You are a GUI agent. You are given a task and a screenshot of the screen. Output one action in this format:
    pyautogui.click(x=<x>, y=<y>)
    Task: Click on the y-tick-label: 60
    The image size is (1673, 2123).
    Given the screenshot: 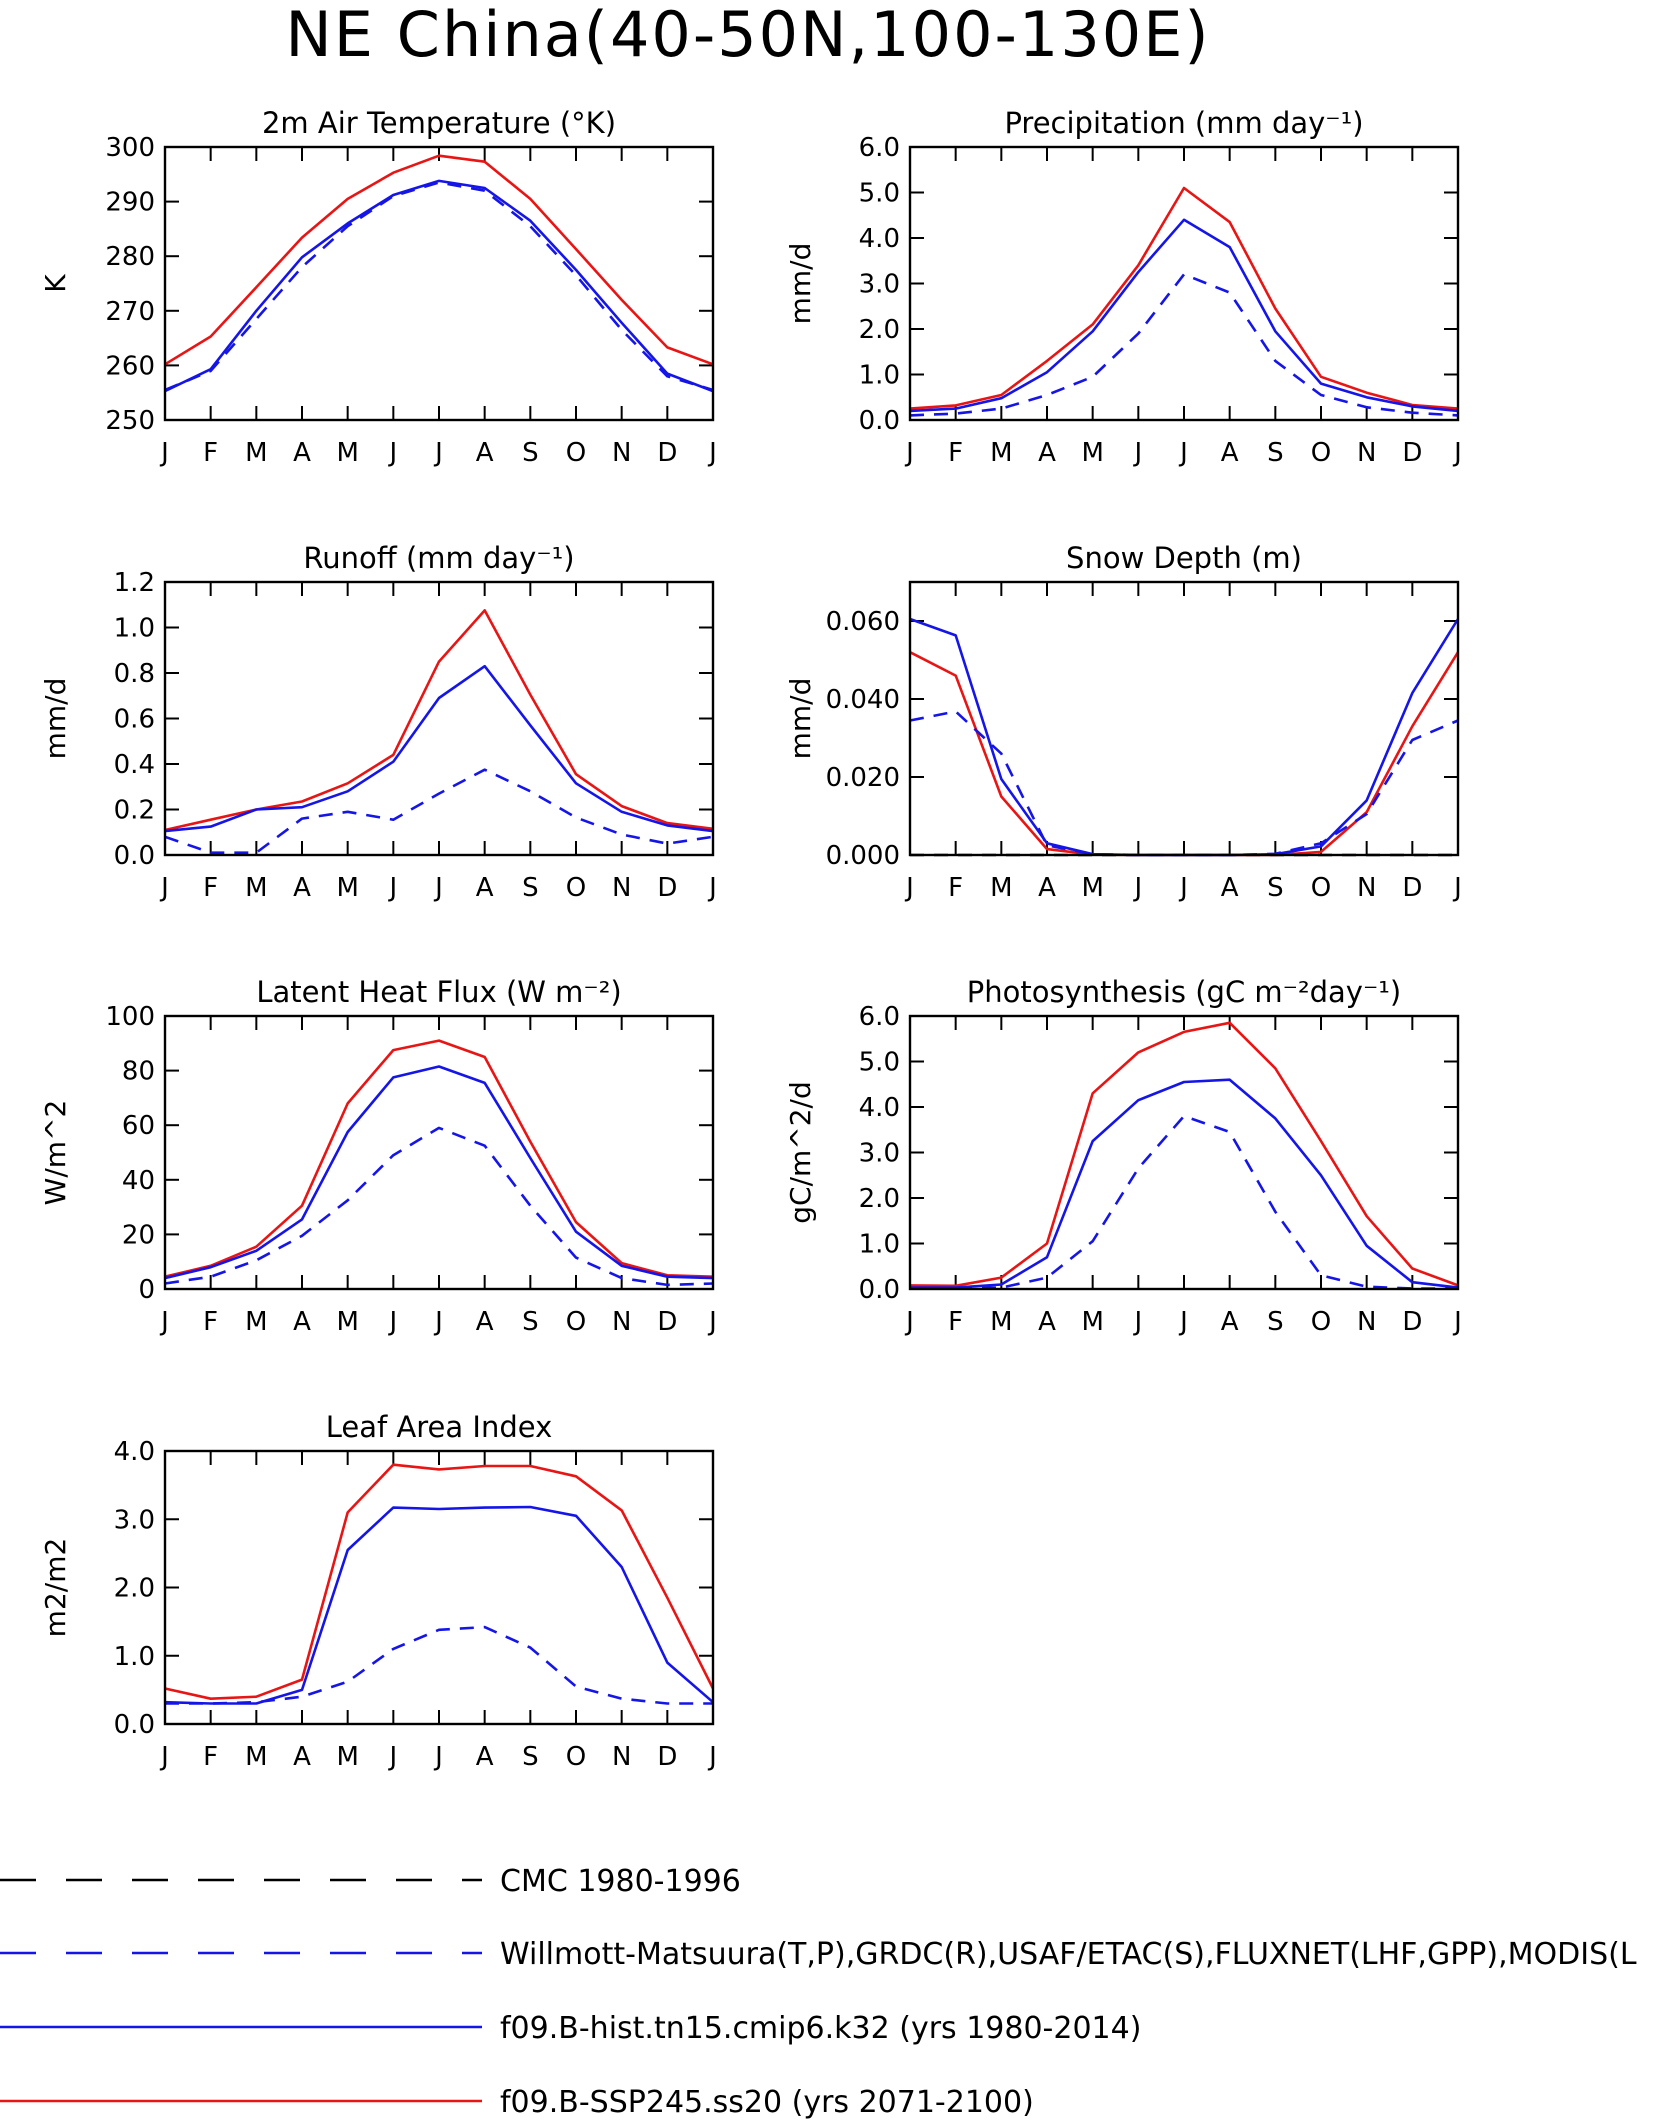 What is the action you would take?
    pyautogui.click(x=138, y=1126)
    